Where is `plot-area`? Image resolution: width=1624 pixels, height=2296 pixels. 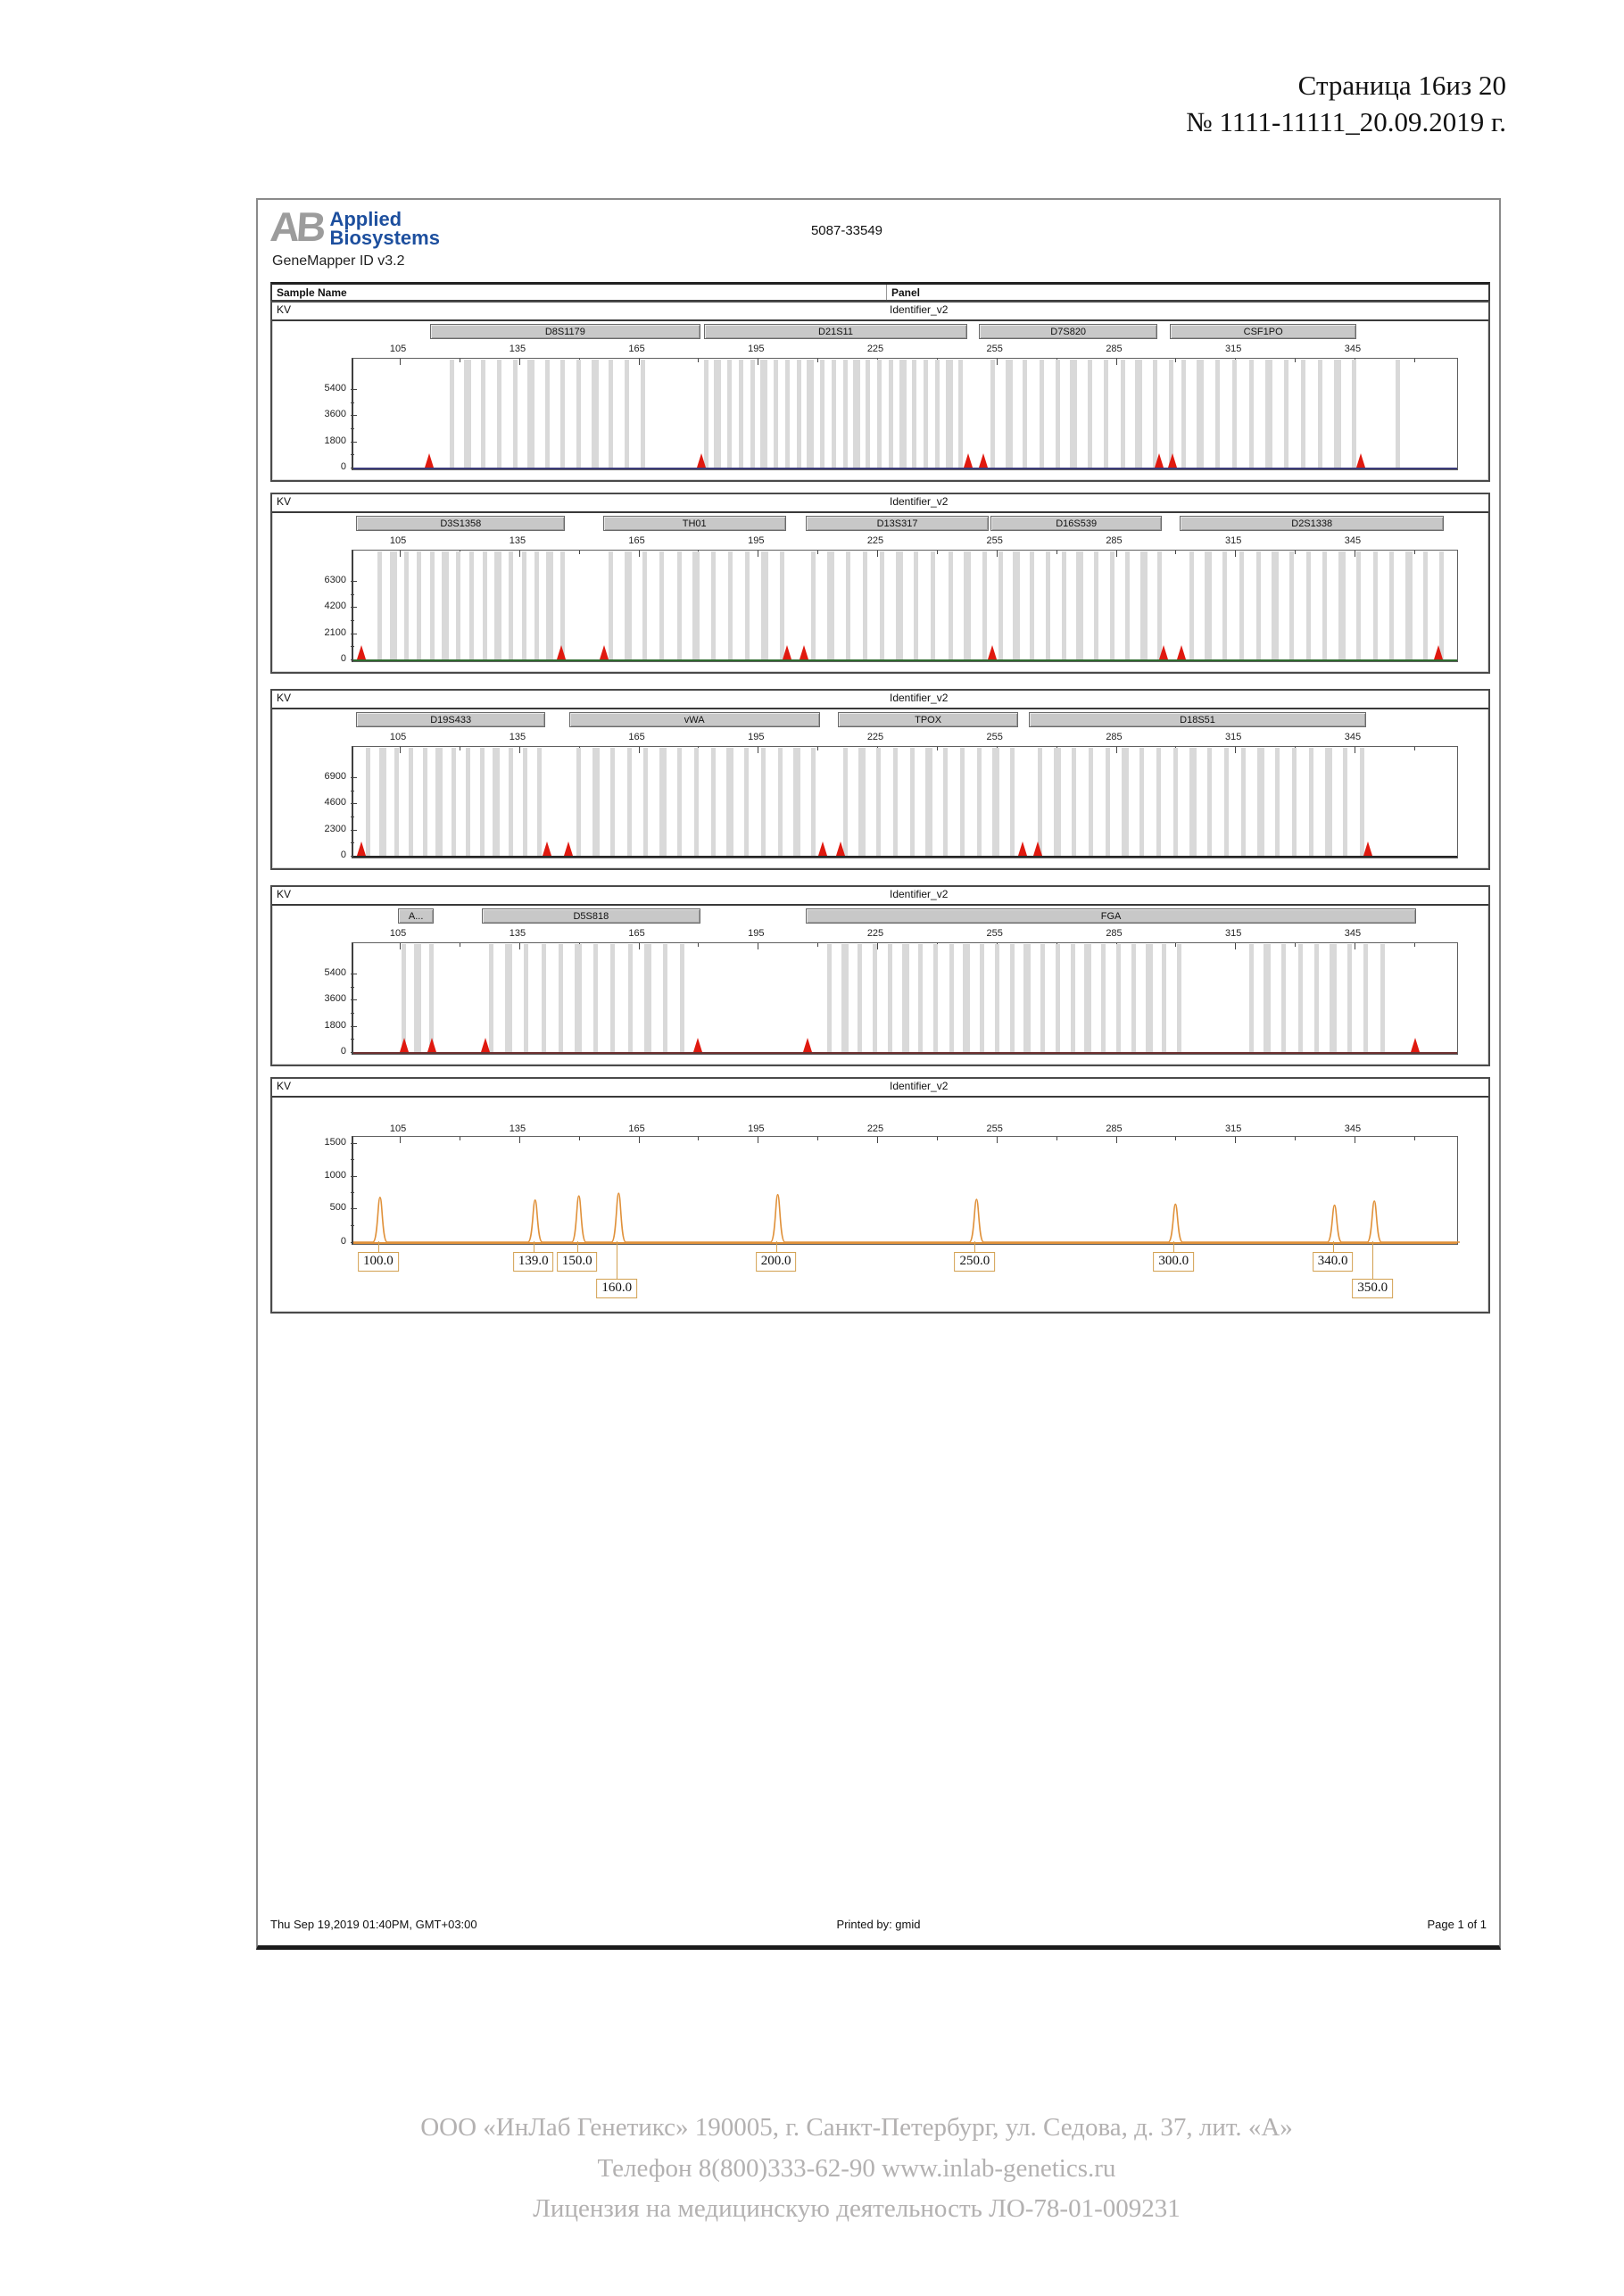
plot-area is located at coordinates (904, 414).